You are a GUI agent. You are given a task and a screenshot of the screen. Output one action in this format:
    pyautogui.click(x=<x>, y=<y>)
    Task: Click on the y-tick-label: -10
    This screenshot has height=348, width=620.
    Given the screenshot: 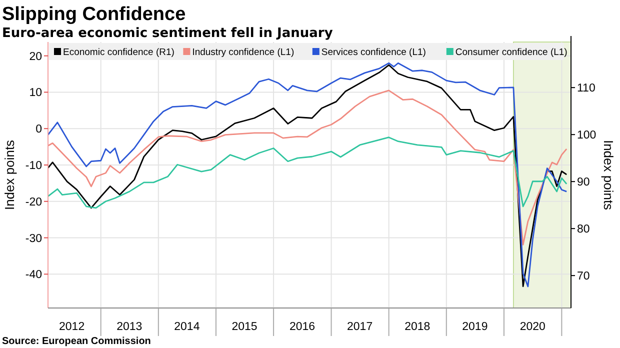 What is the action you would take?
    pyautogui.click(x=33, y=166)
    